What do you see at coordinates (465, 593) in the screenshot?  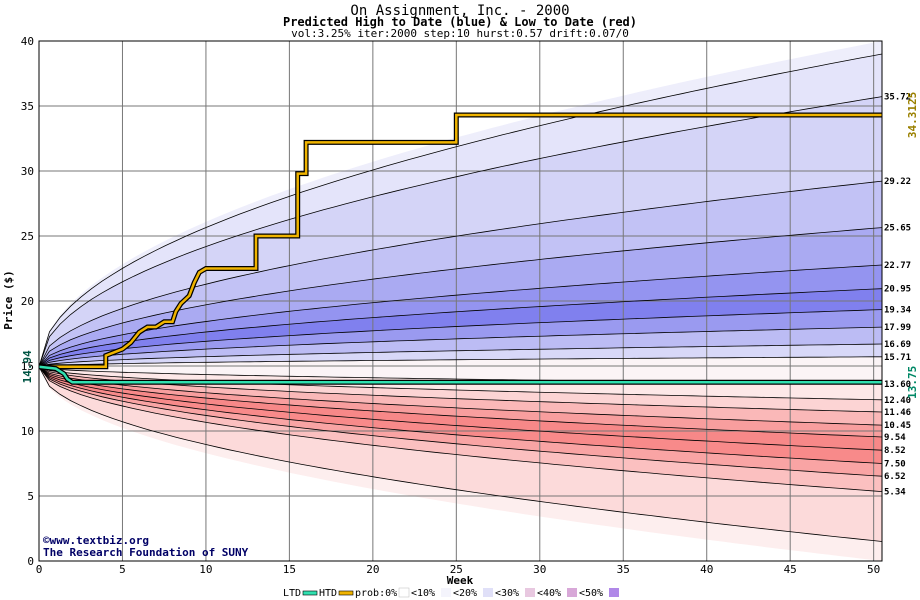 I see `legend-text: <20%` at bounding box center [465, 593].